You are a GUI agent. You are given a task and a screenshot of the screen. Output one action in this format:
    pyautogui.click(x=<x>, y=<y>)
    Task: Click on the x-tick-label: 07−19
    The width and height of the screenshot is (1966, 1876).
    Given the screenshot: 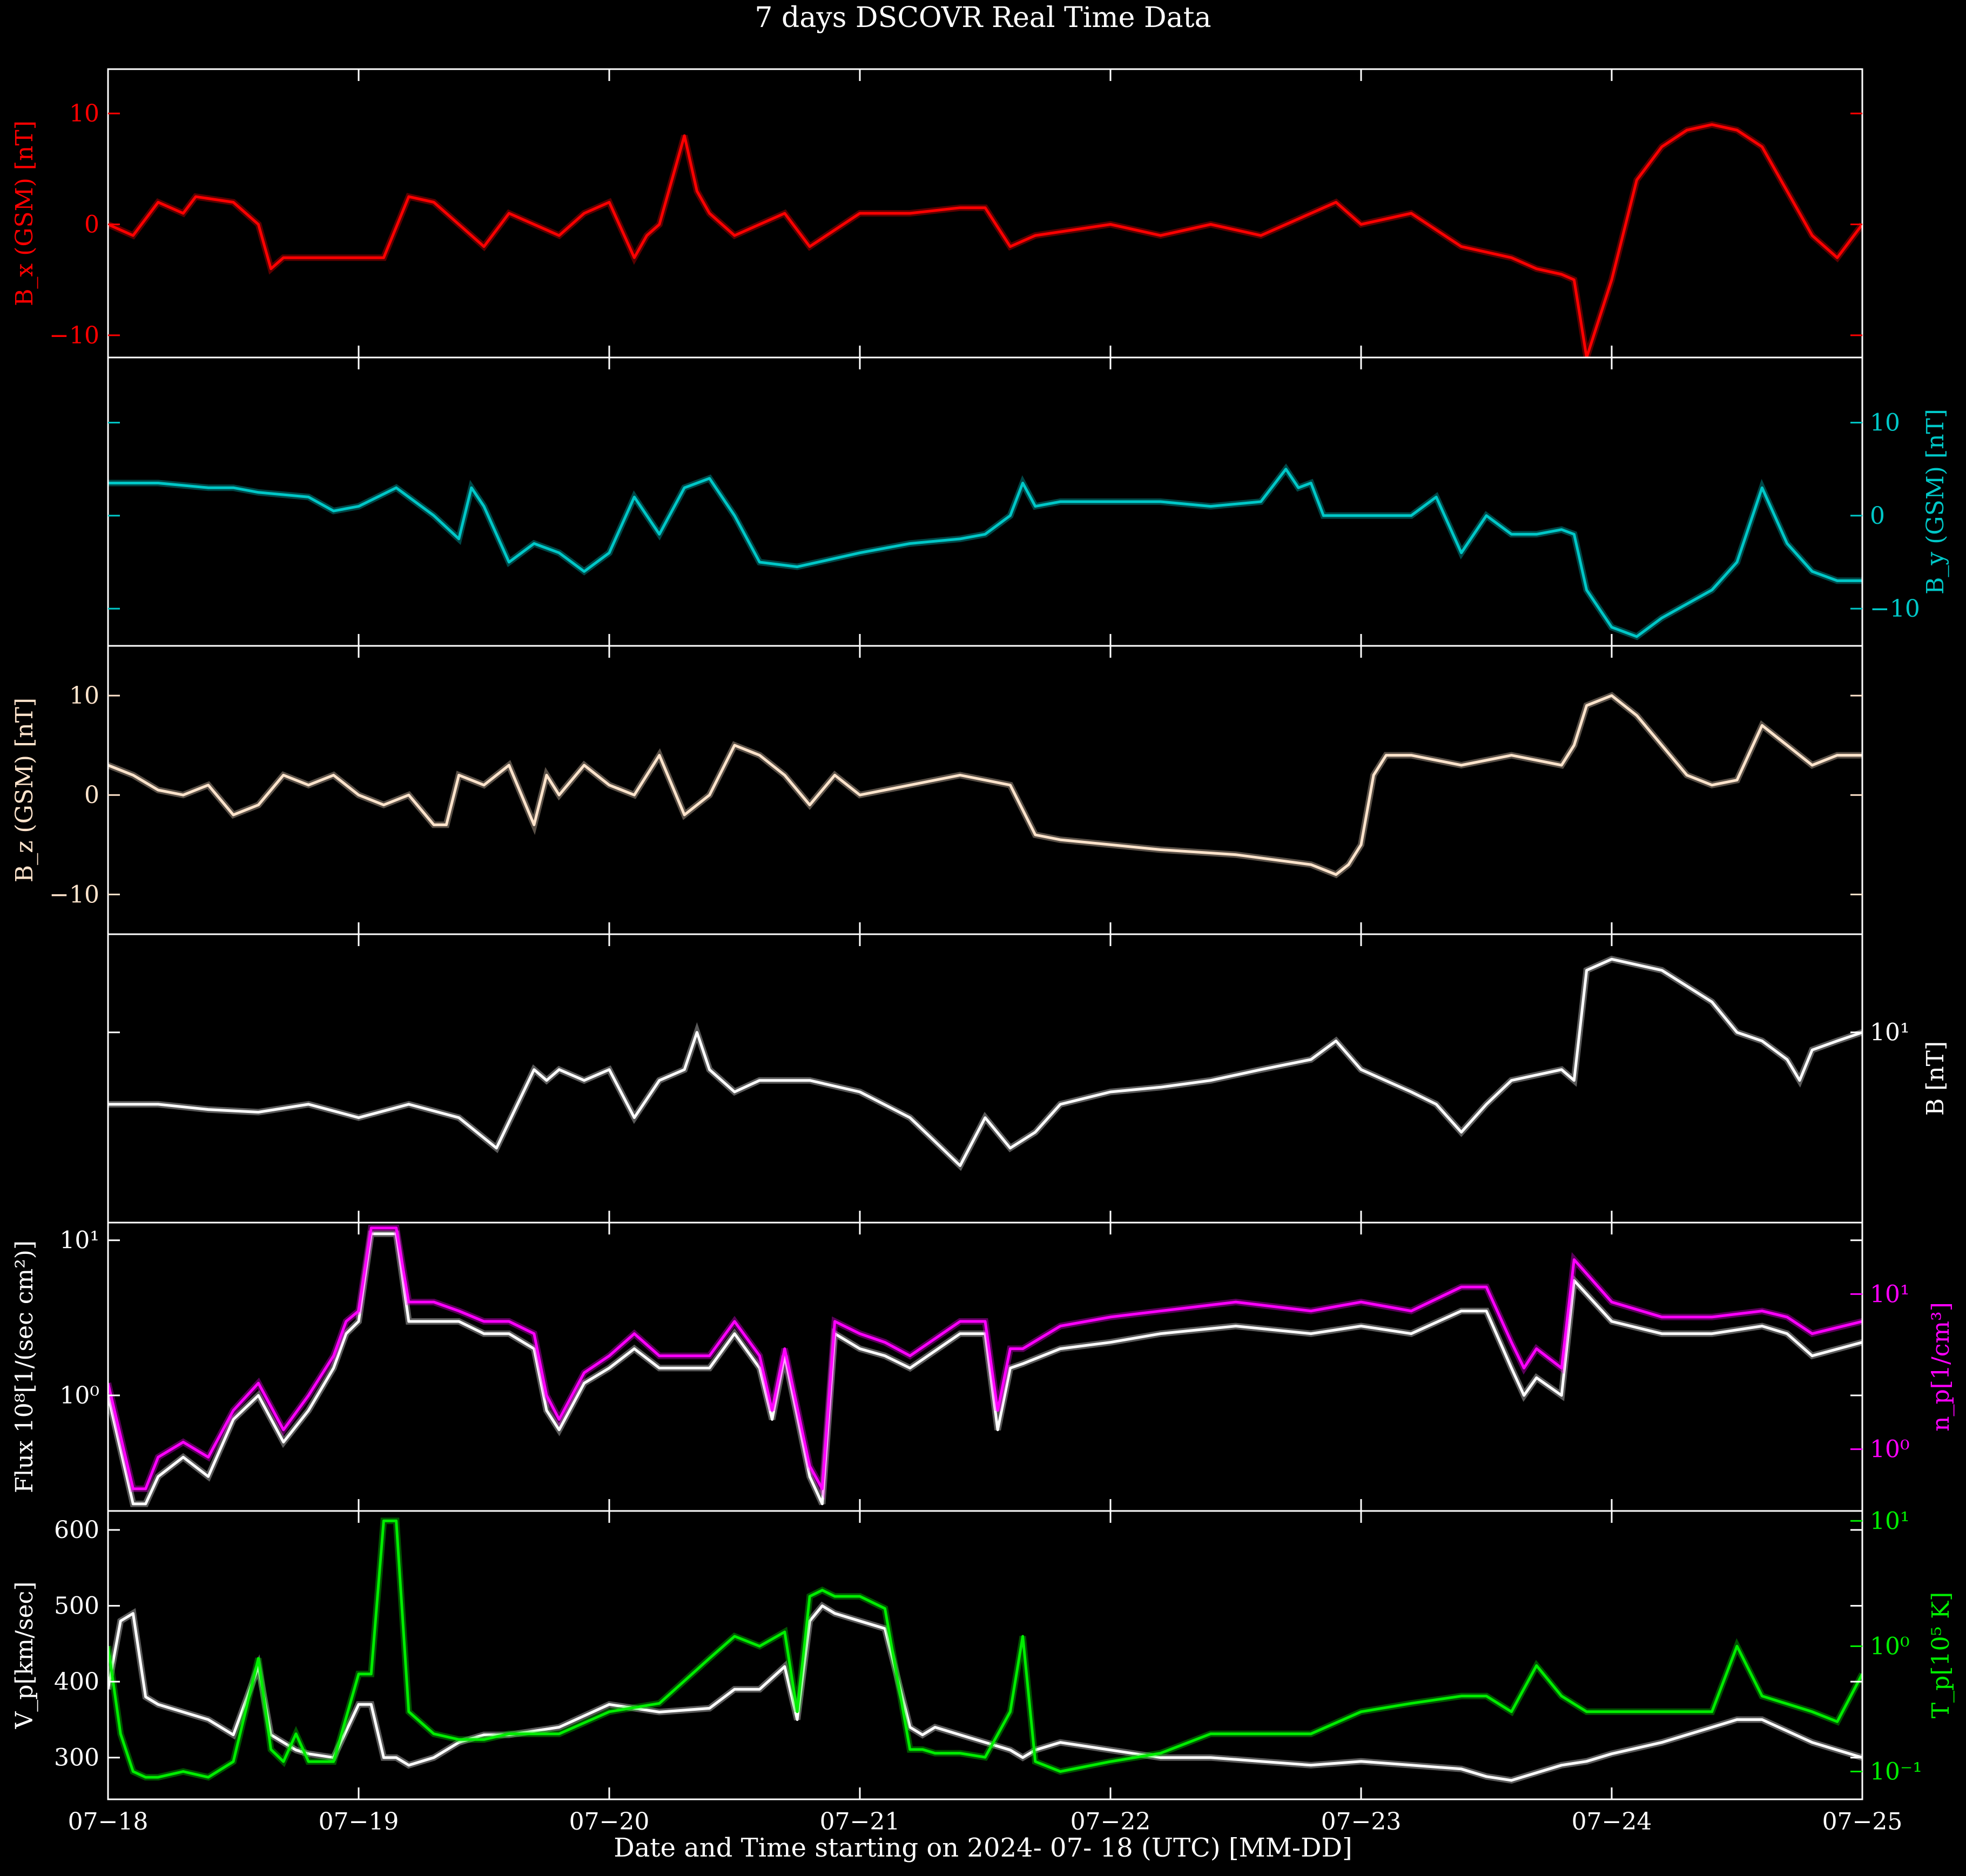 What is the action you would take?
    pyautogui.click(x=359, y=1821)
    